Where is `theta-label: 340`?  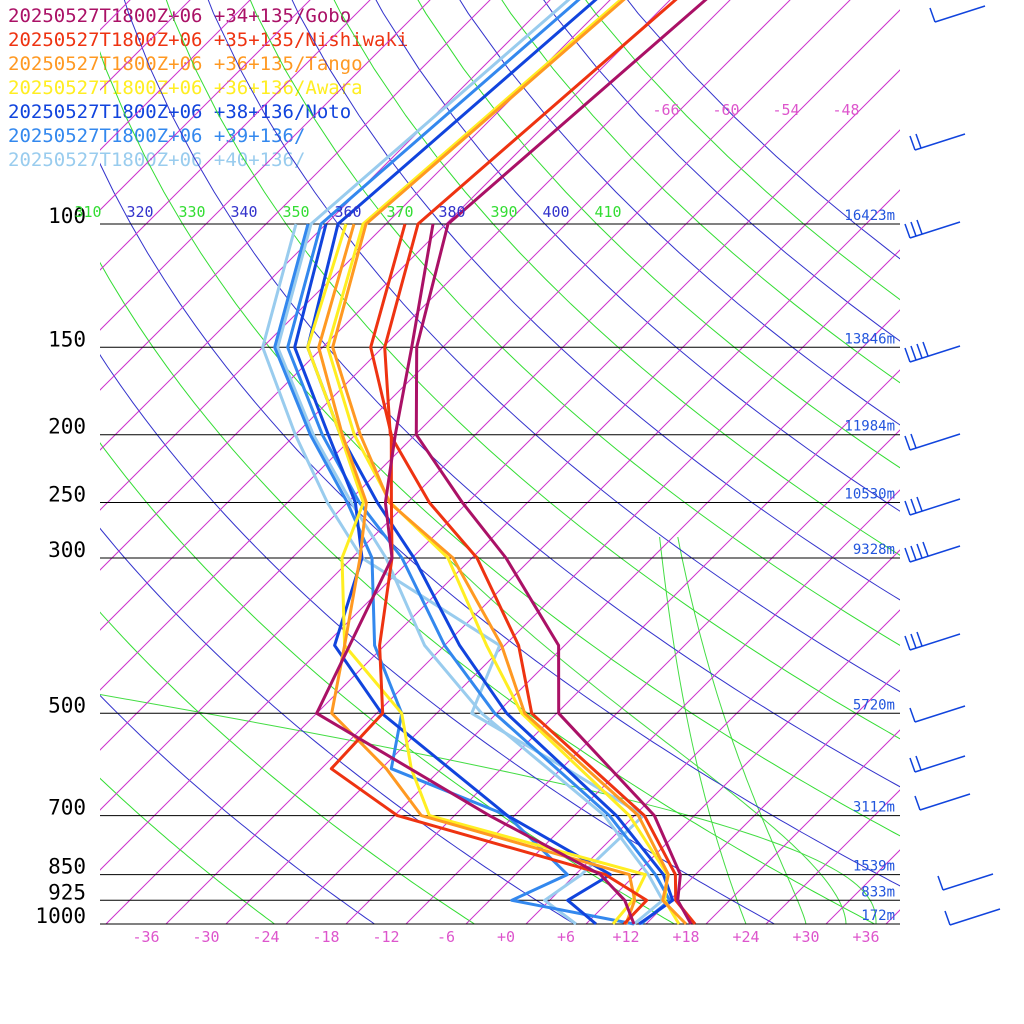 theta-label: 340 is located at coordinates (243, 212).